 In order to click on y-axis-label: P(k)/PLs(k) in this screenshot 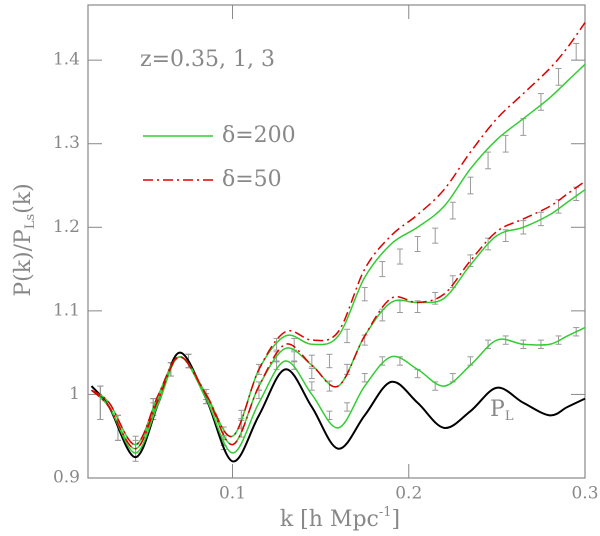, I will do `click(24, 239)`.